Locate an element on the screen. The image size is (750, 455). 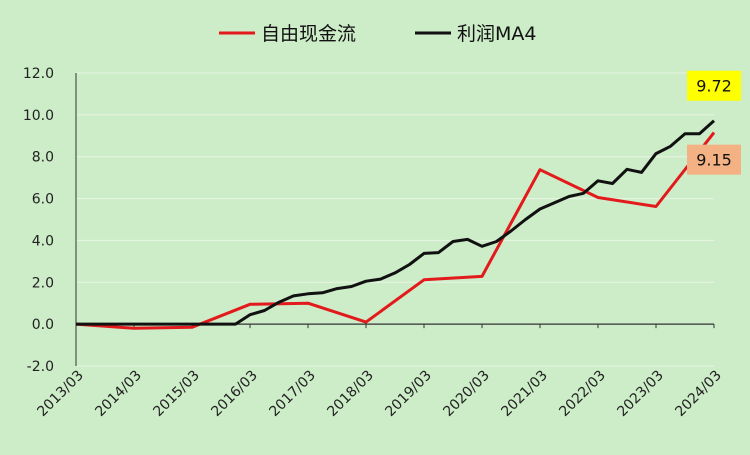
y-tick-label: 2.0 is located at coordinates (43, 283).